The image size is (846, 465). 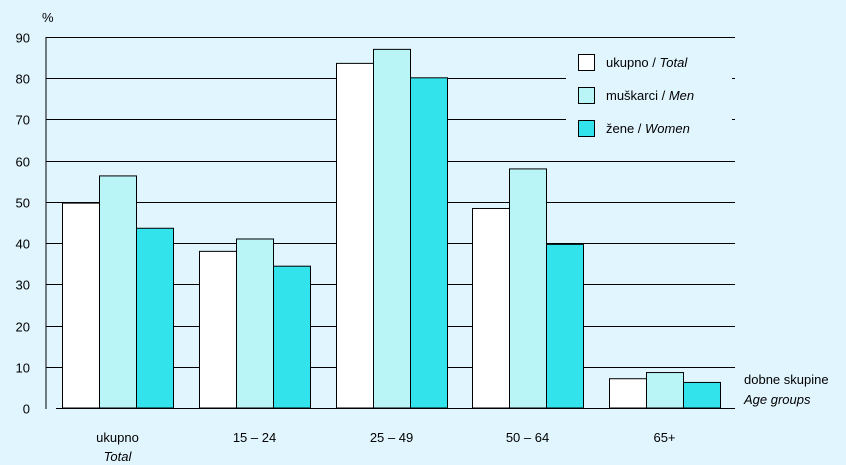 I want to click on y-tick-label: 0, so click(x=26, y=409).